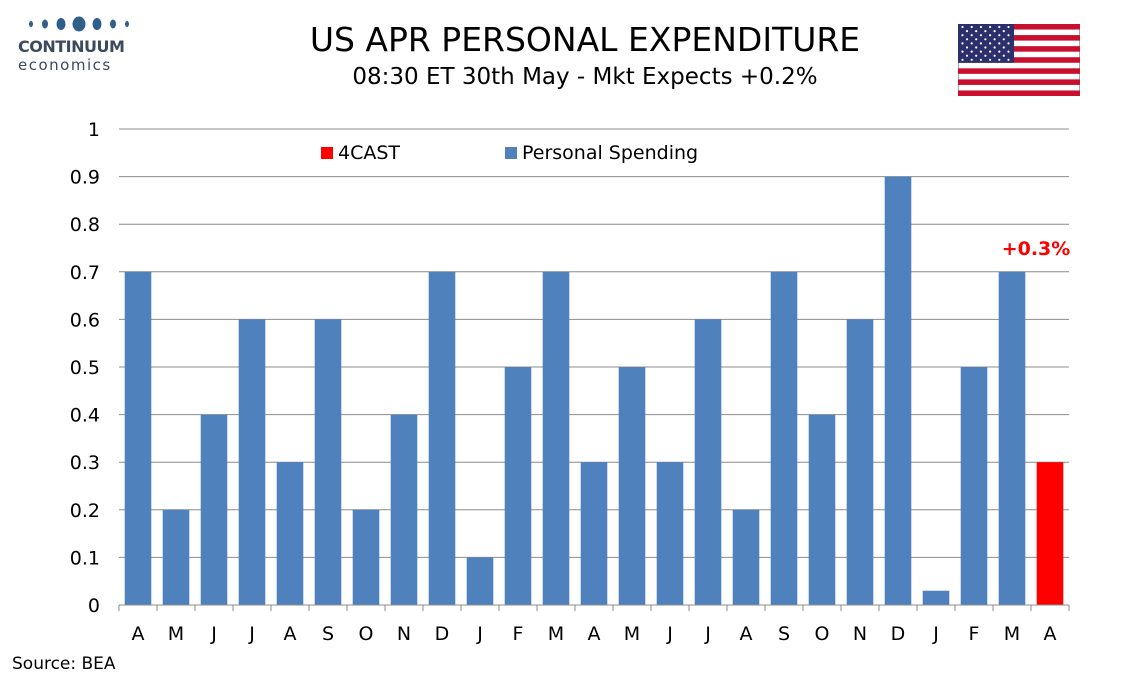 The image size is (1134, 680). I want to click on y-tick-label: 0.1, so click(85, 558).